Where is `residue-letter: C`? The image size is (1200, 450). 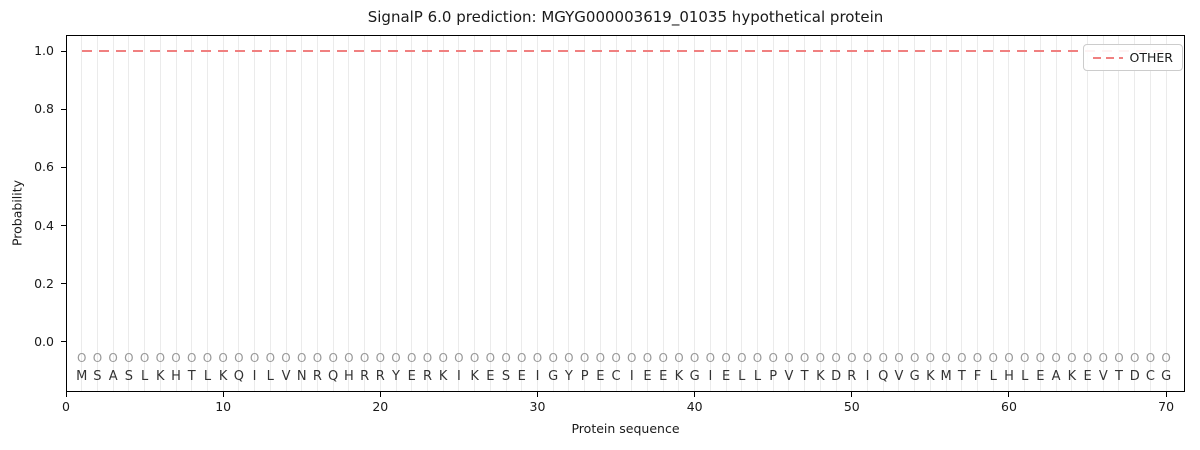
residue-letter: C is located at coordinates (1150, 376).